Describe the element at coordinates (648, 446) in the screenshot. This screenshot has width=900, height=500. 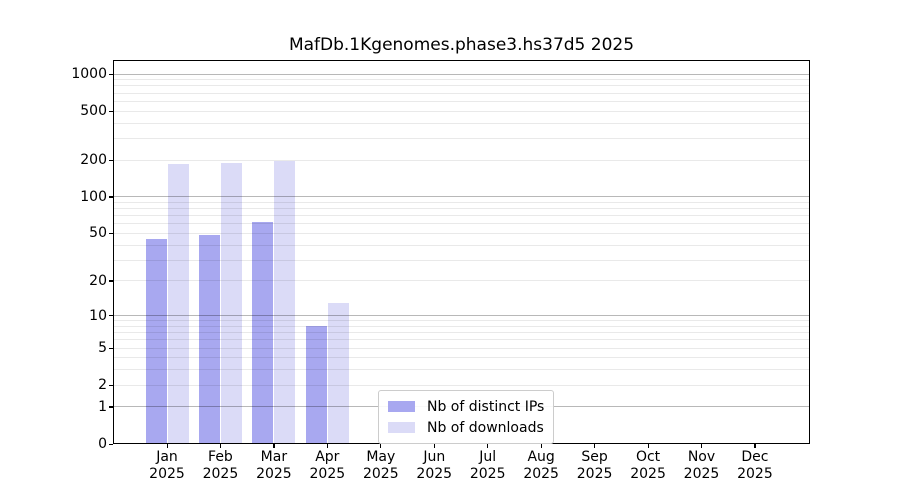
I see `x-tick-mark-oct` at that location.